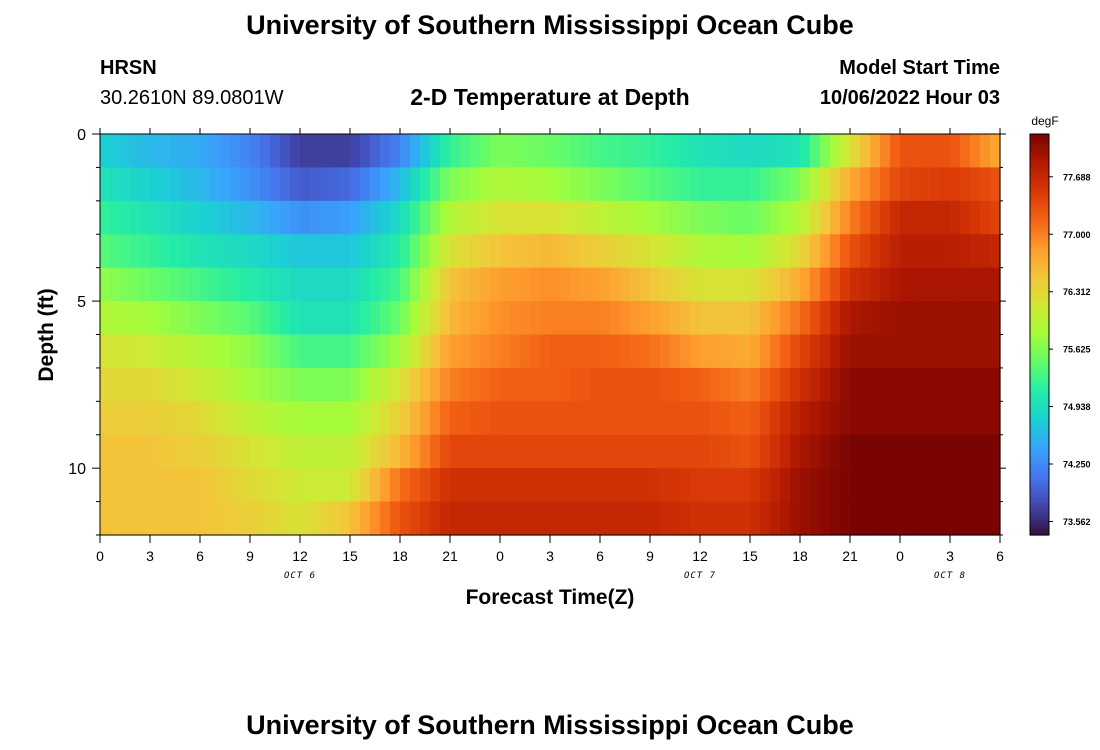  I want to click on x-tick-label: 18, so click(400, 556).